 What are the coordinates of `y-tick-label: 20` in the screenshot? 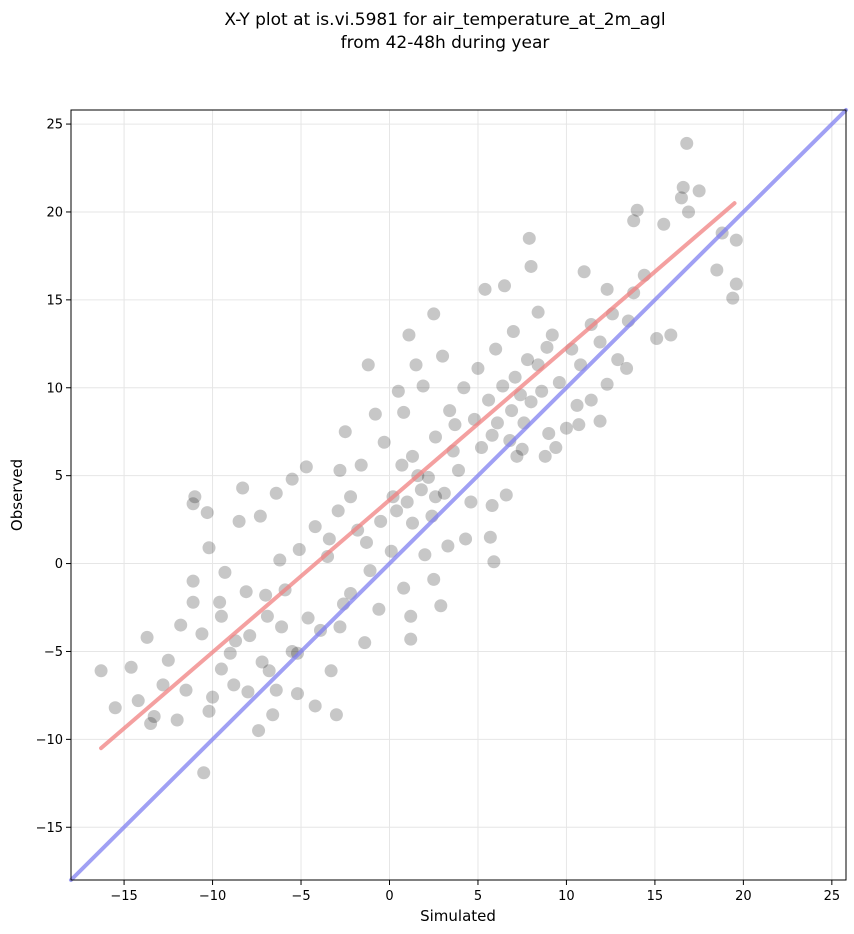 It's located at (54, 212).